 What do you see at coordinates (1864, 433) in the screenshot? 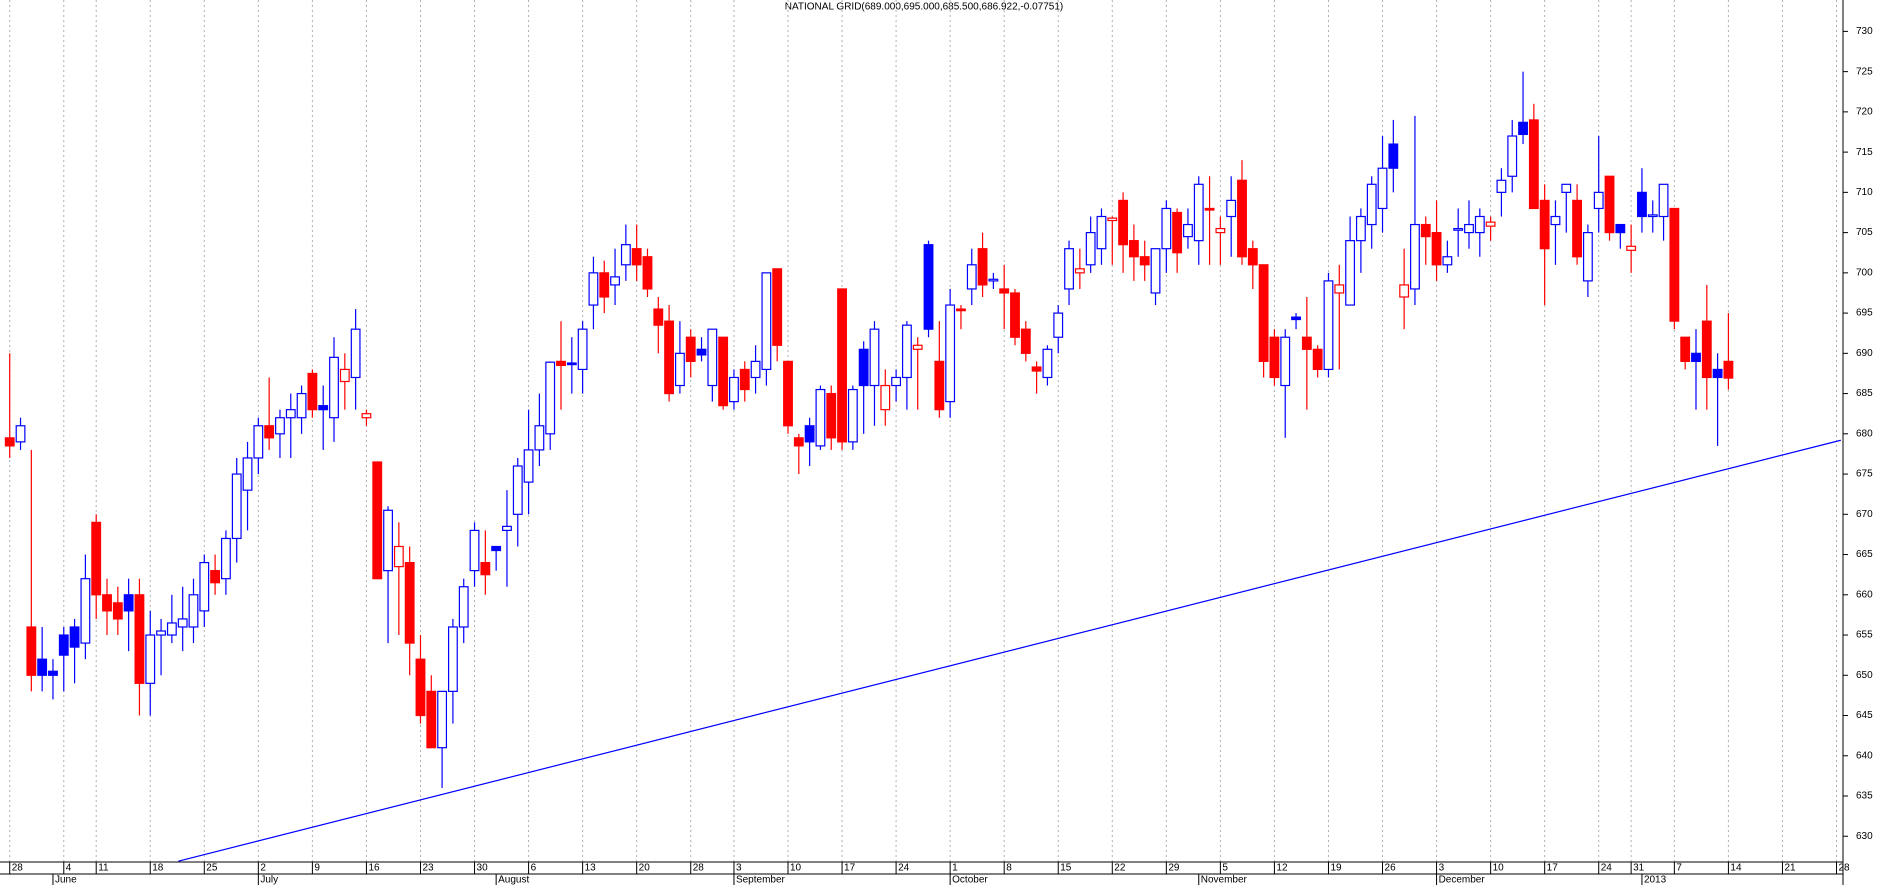
I see `y-tick-label: 680` at bounding box center [1864, 433].